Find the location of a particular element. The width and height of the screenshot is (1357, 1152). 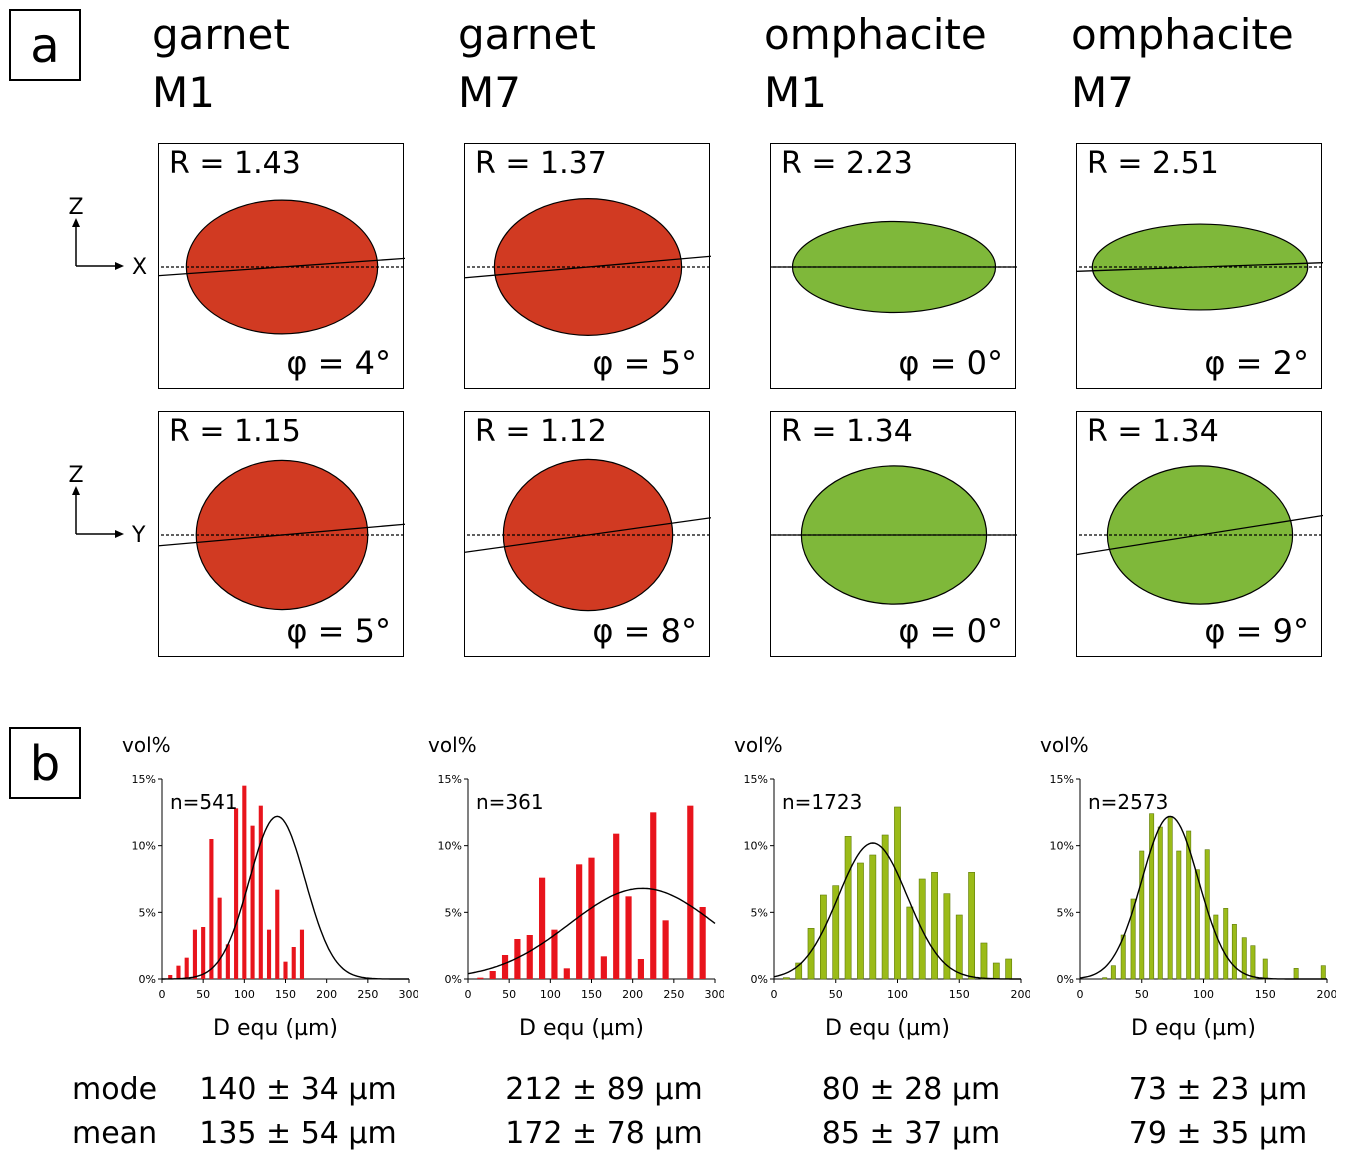

ellipse-section-box: R = 1.43 φ = 4° is located at coordinates (281, 266).